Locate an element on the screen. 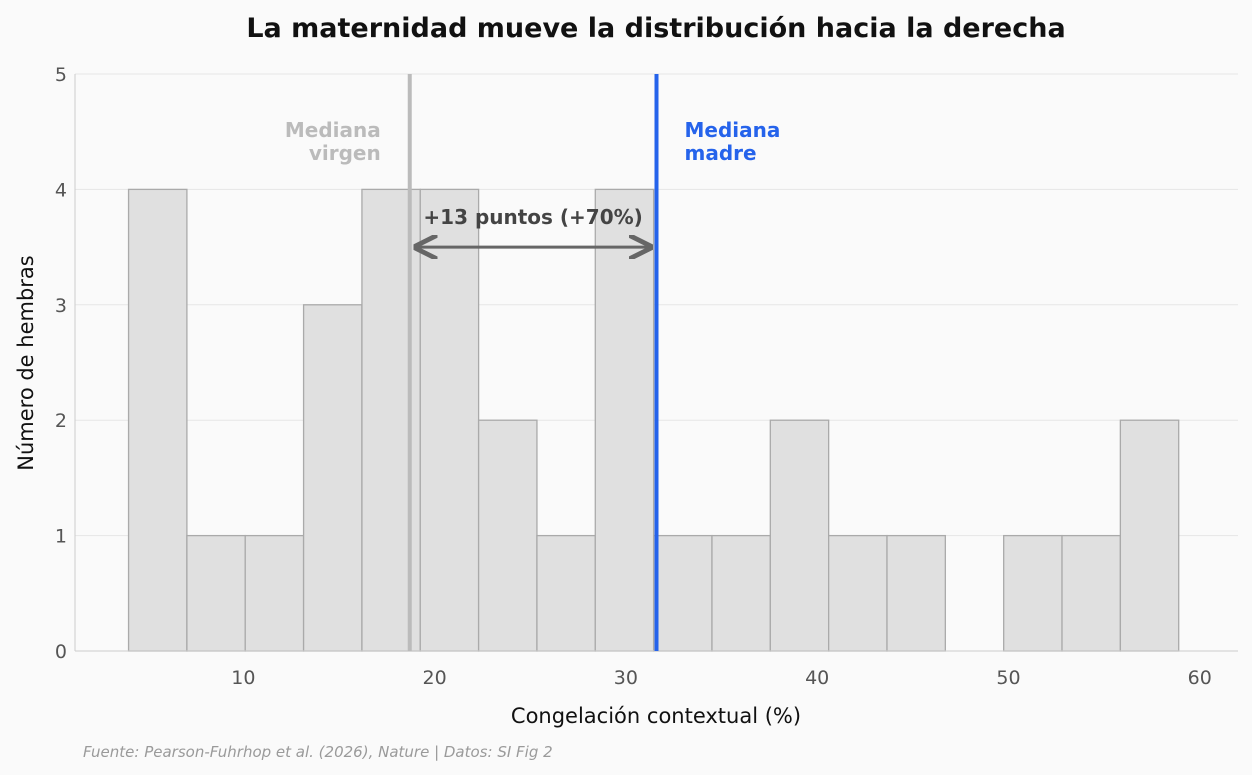  x-axis-label: Congelación contextual (%) is located at coordinates (656, 716).